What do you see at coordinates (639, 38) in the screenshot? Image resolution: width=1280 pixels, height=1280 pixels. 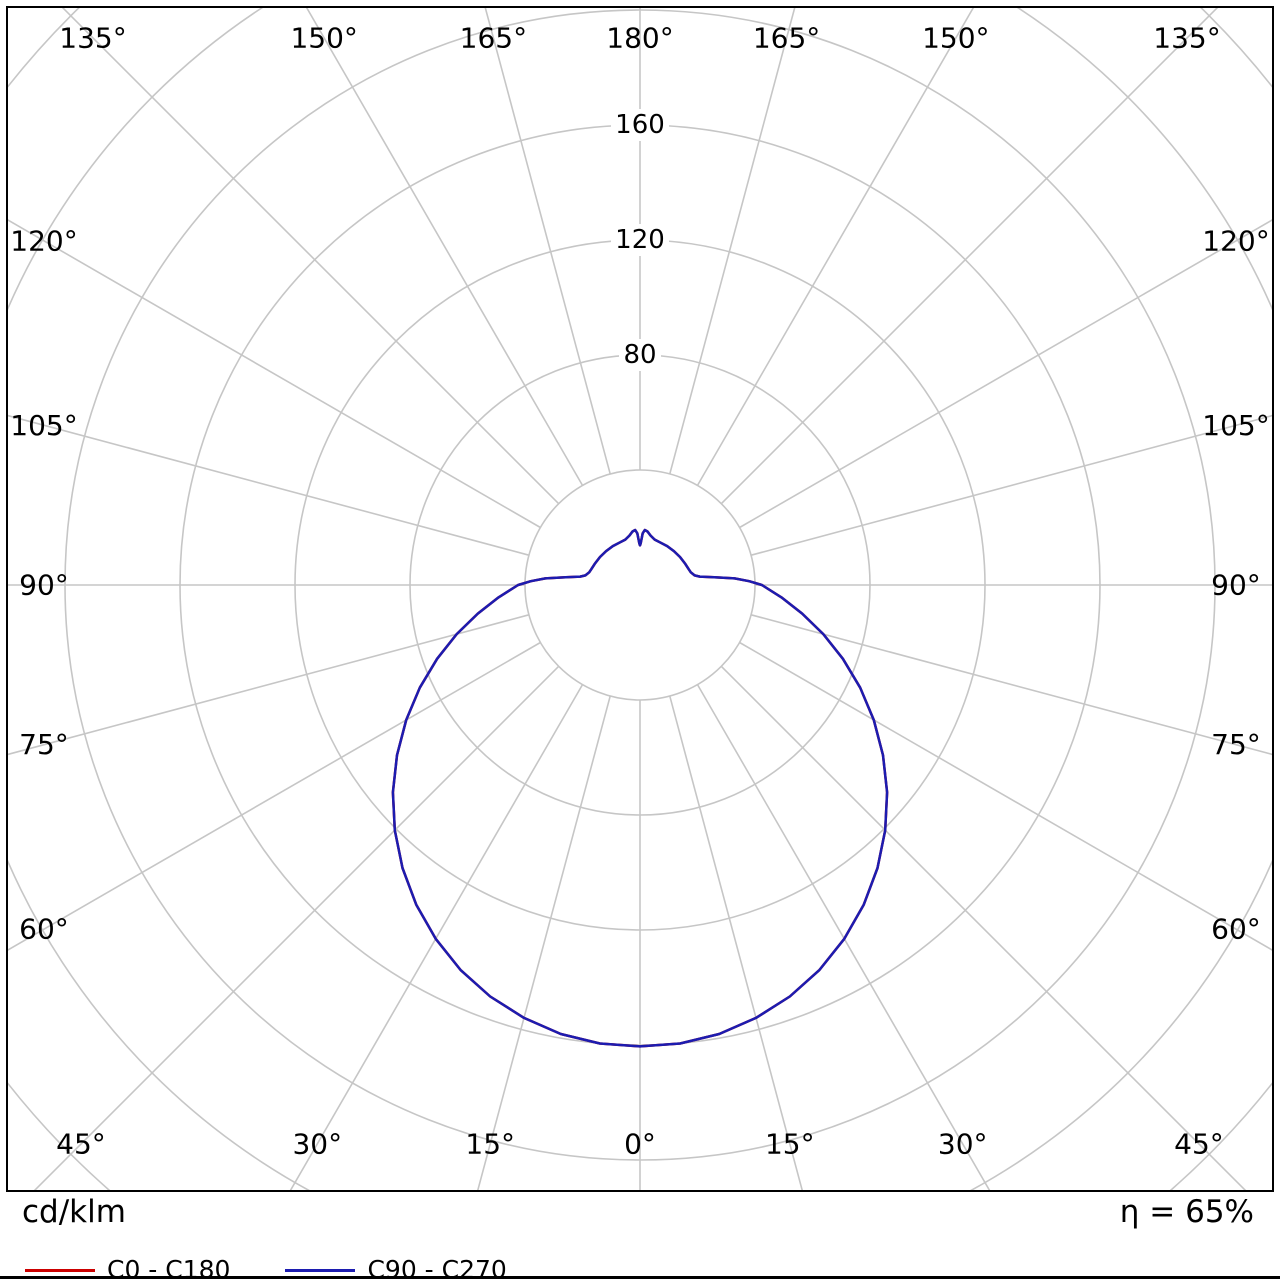 I see `angle-label: 180°` at bounding box center [639, 38].